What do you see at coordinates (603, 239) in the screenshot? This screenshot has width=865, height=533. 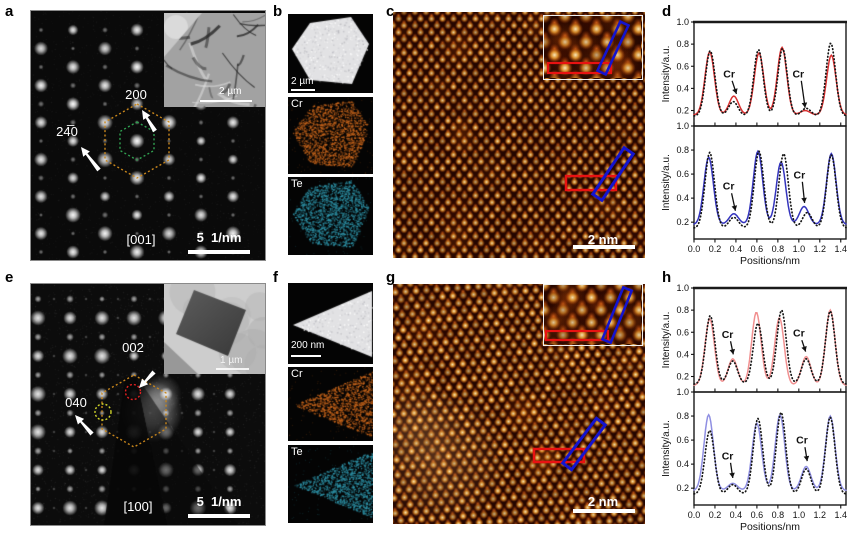 I see `scale-bar-label-c: 2 nm` at bounding box center [603, 239].